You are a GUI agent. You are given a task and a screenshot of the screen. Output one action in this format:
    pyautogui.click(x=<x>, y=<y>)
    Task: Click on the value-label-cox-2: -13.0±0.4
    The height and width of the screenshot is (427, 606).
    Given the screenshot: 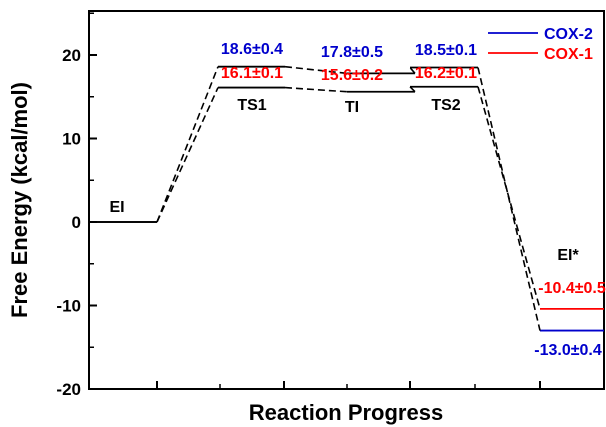 What is the action you would take?
    pyautogui.click(x=568, y=350)
    